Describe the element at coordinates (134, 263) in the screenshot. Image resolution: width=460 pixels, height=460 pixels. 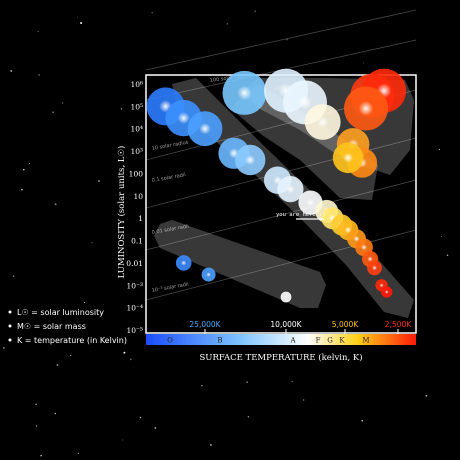
I see `y-tick-label: 0.01` at that location.